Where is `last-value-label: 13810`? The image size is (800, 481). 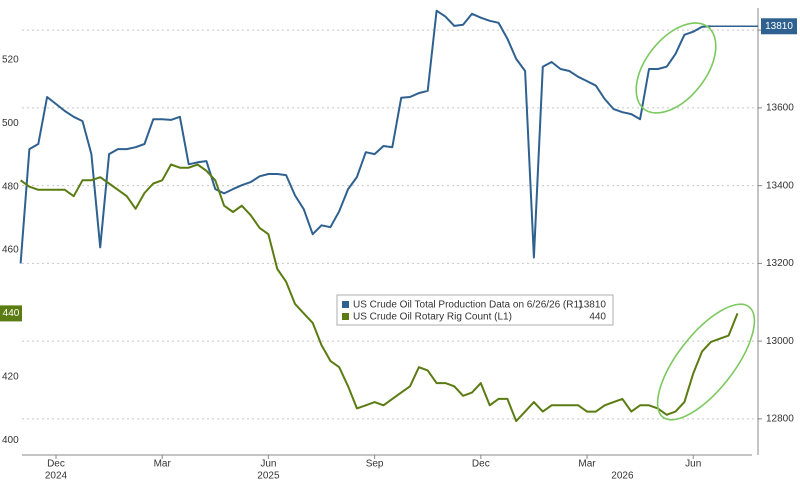
last-value-label: 13810 is located at coordinates (779, 26).